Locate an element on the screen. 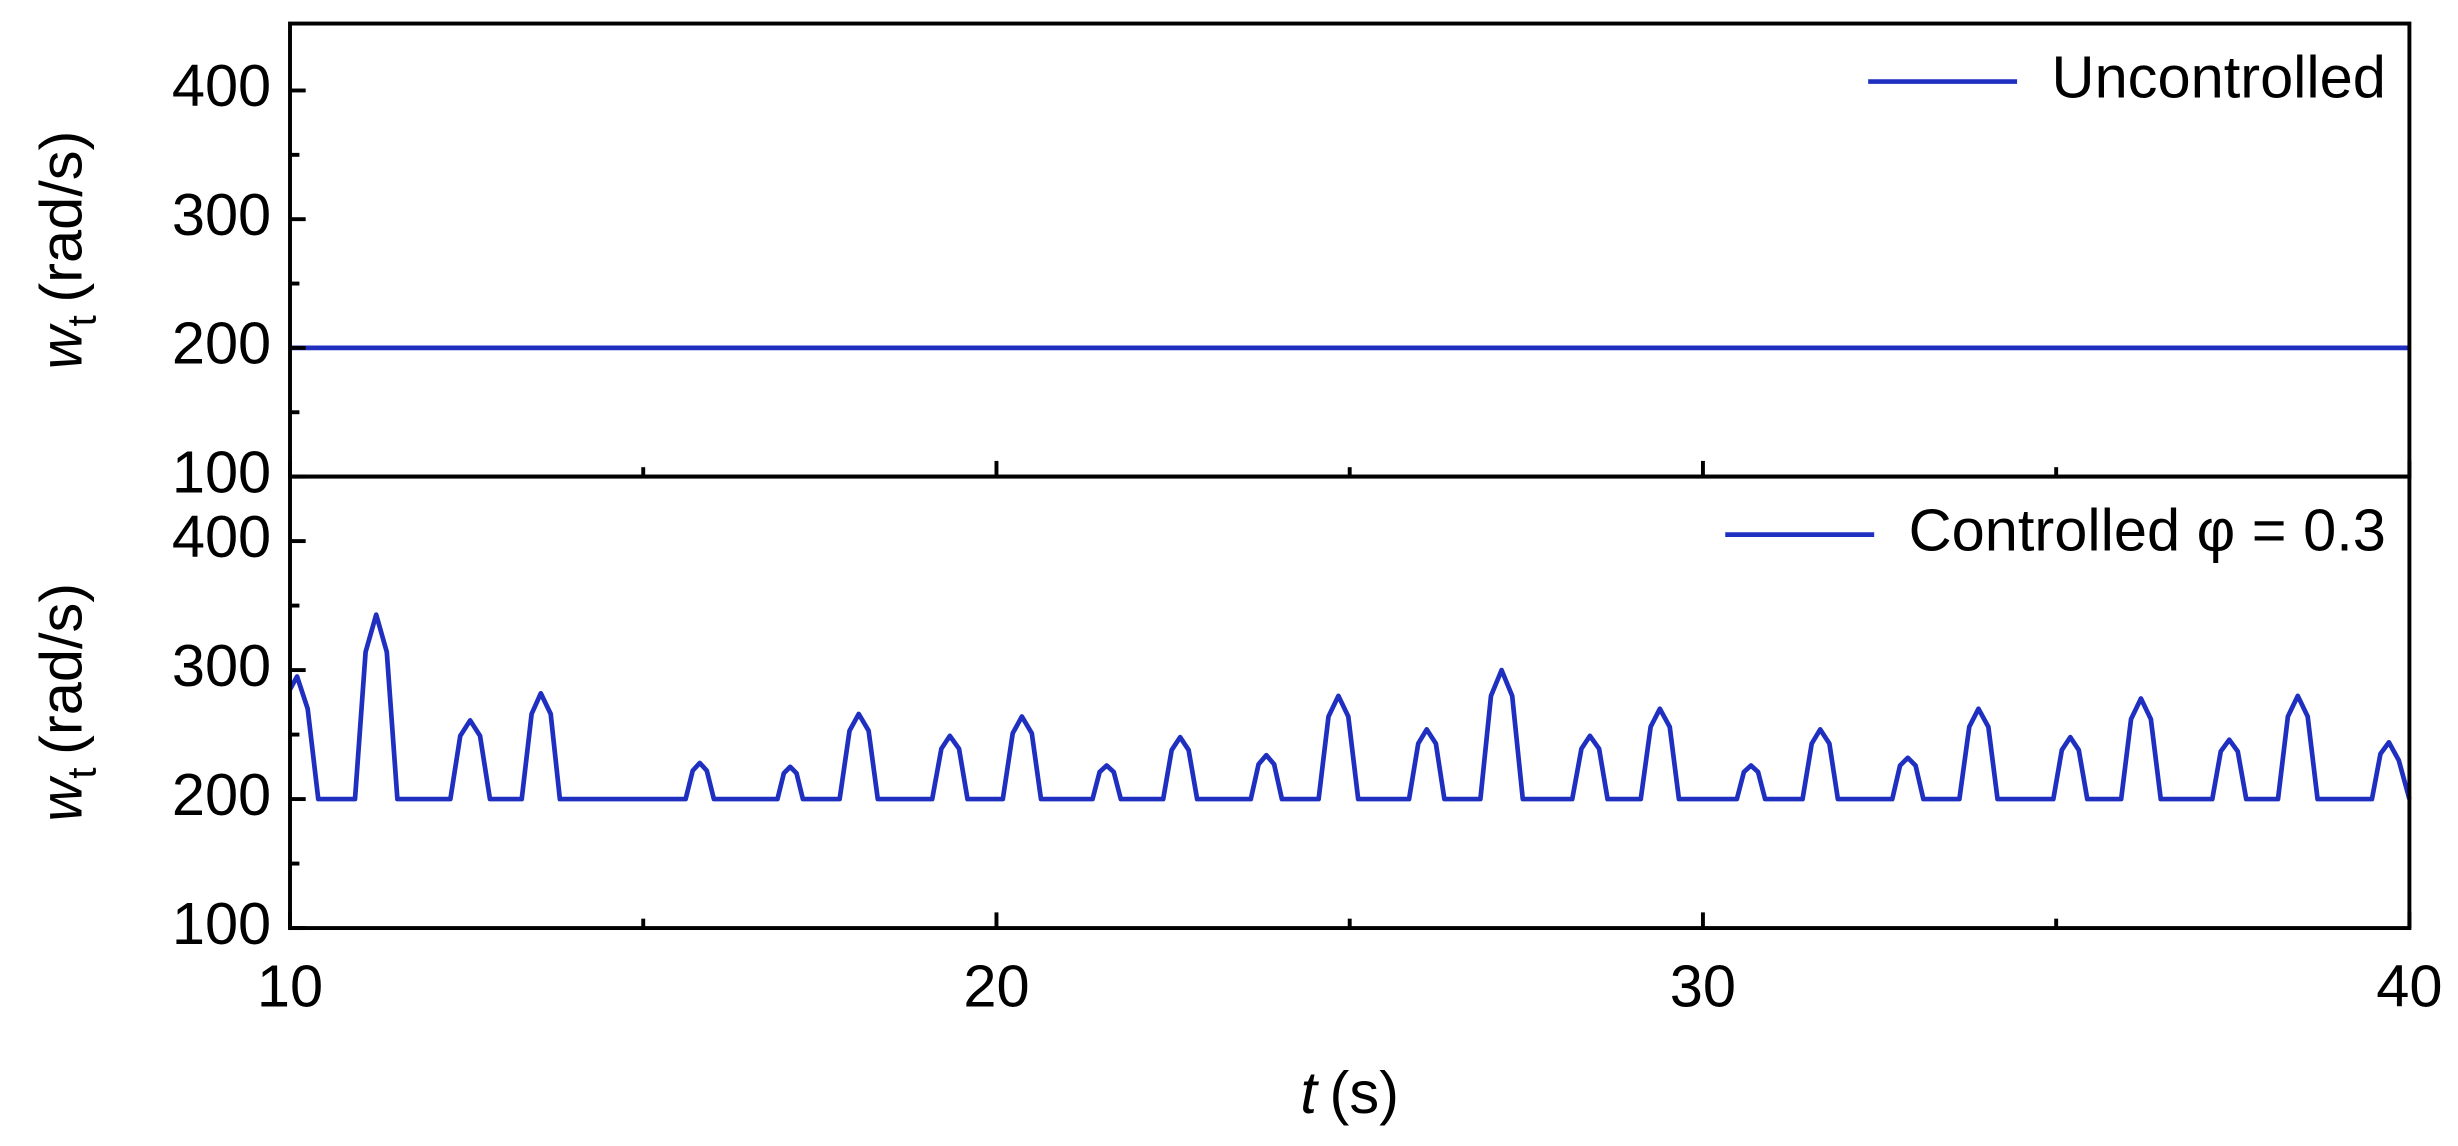 The height and width of the screenshot is (1146, 2458). x-tick-label: 30 is located at coordinates (1703, 986).